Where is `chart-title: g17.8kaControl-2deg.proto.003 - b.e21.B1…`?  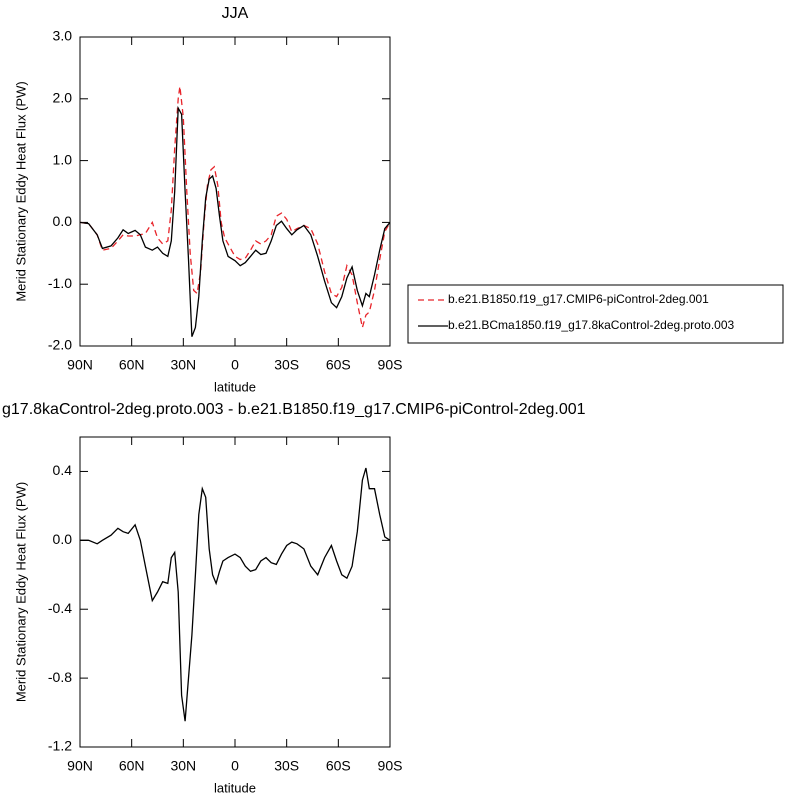 chart-title: g17.8kaControl-2deg.proto.003 - b.e21.B1… is located at coordinates (294, 409).